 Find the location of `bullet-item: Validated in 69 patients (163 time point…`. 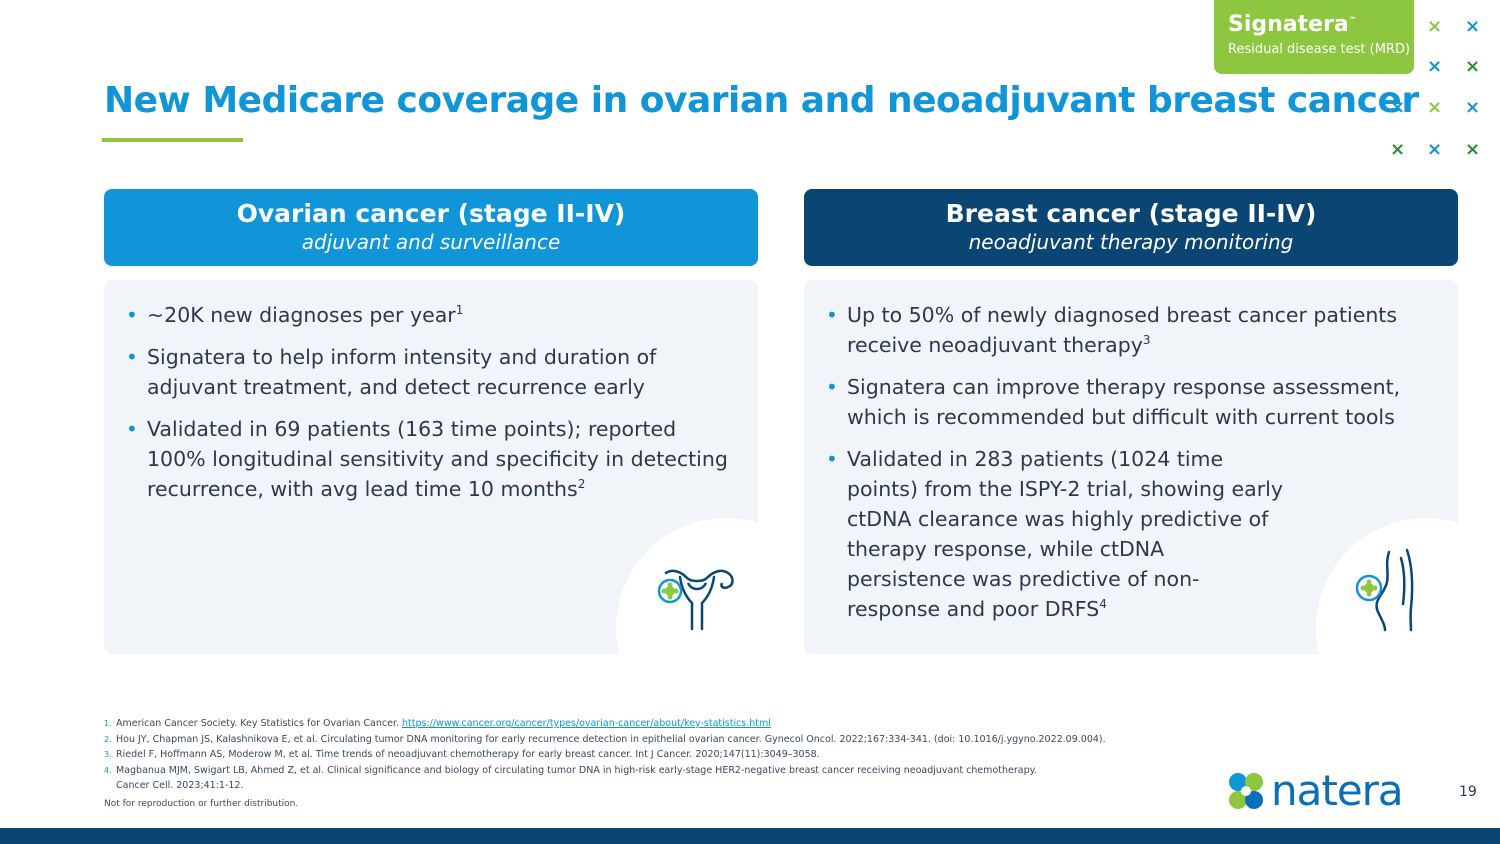

bullet-item: Validated in 69 patients (163 time point… is located at coordinates (429, 459).